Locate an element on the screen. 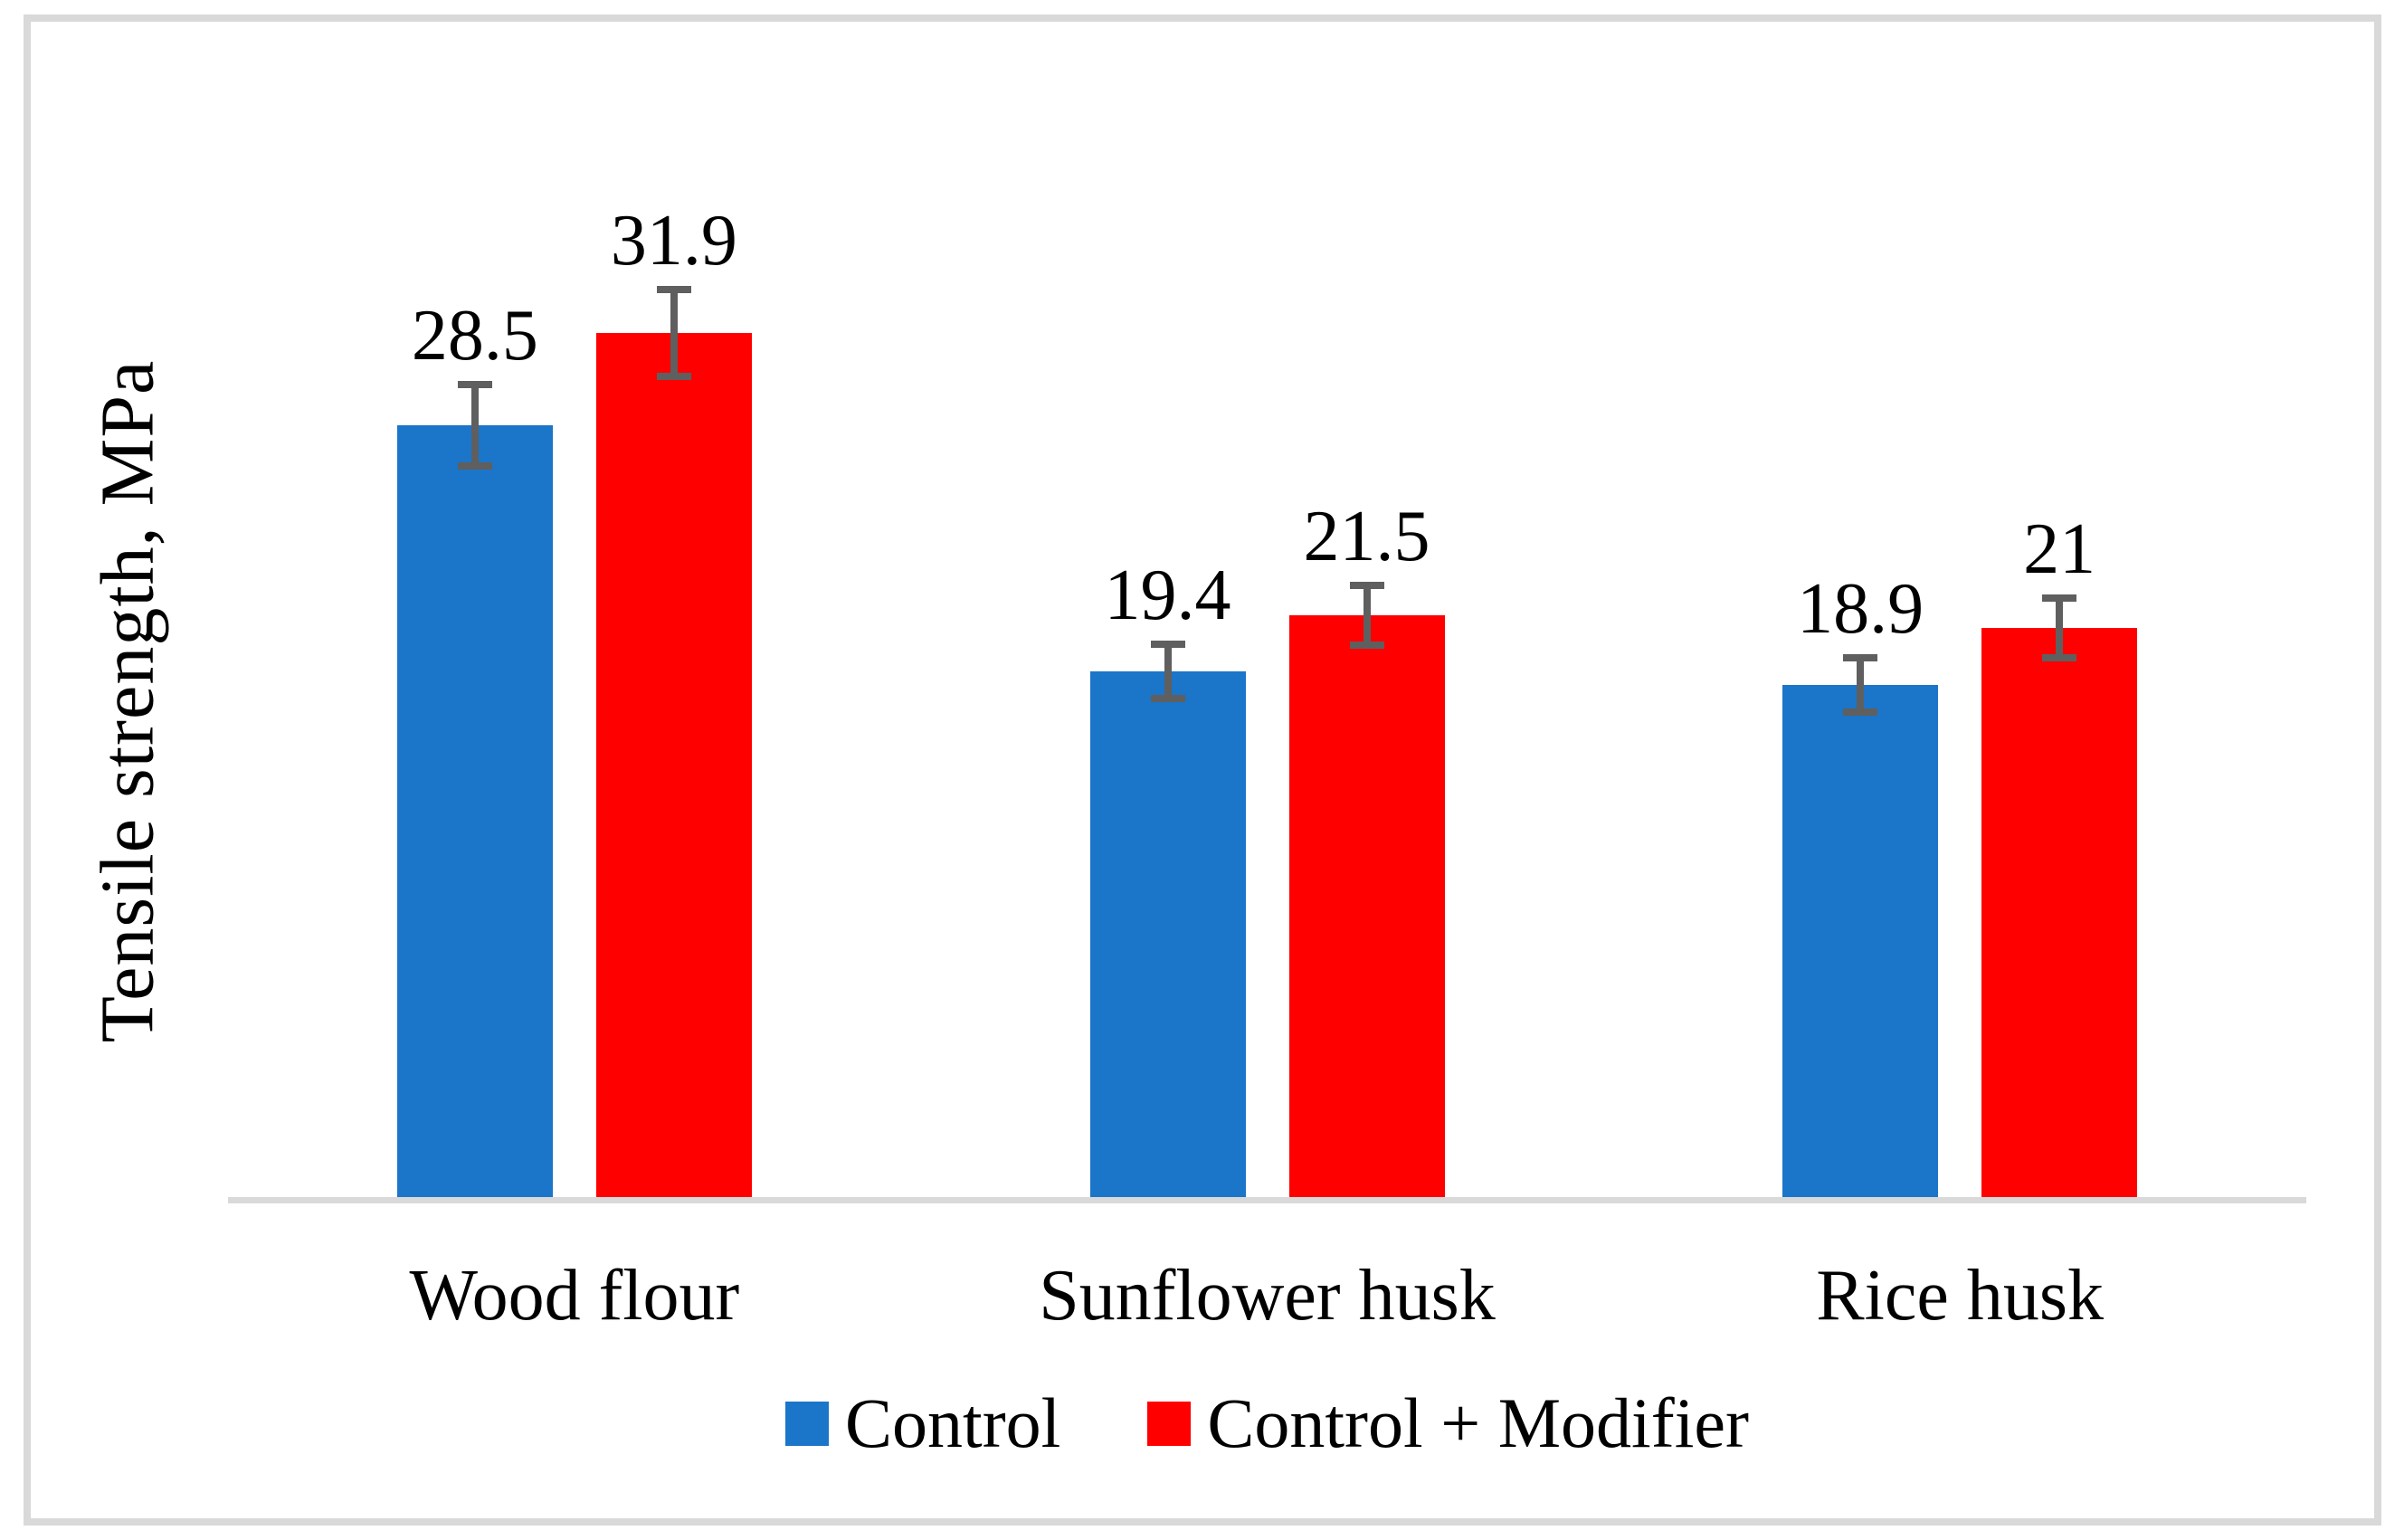 The height and width of the screenshot is (1540, 2404). y-axis-title: Tensile strength, MPa is located at coordinates (127, 701).